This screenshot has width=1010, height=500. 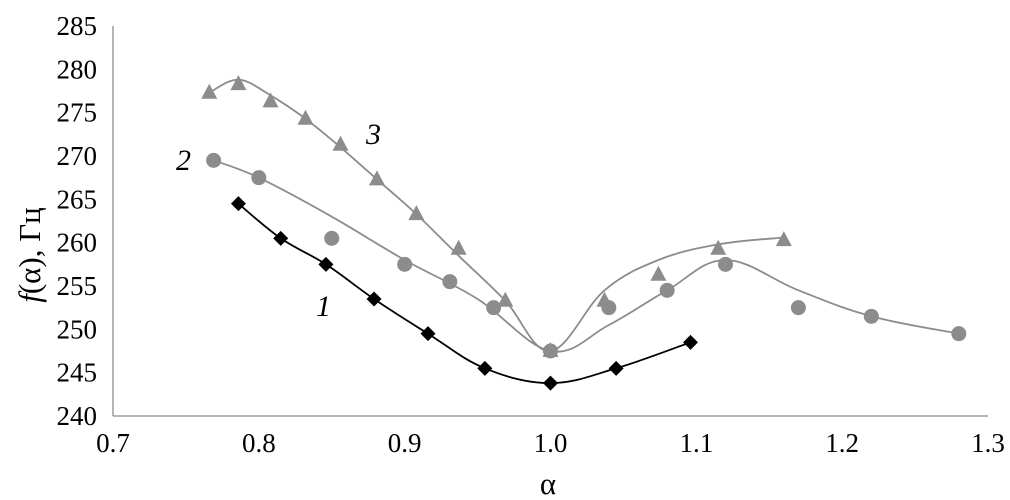 What do you see at coordinates (77, 373) in the screenshot?
I see `y-tick-label: 245` at bounding box center [77, 373].